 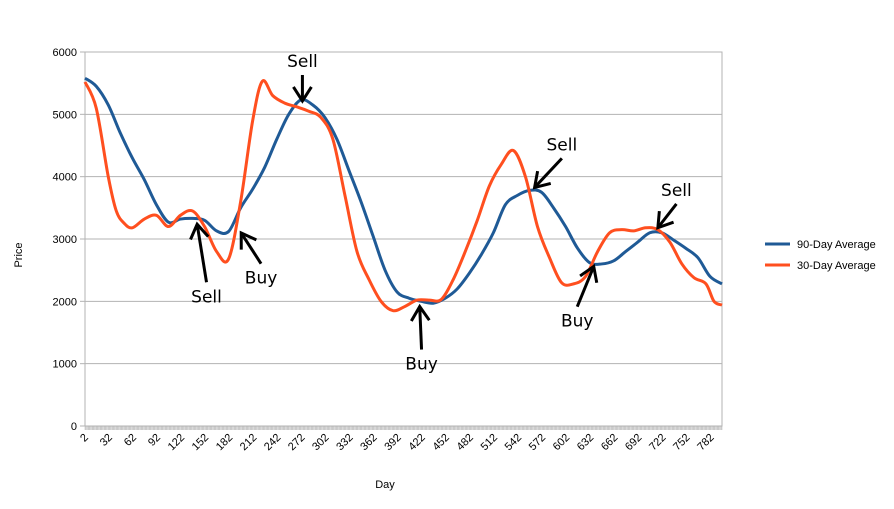 I want to click on x-tick-label: 242, so click(x=272, y=442).